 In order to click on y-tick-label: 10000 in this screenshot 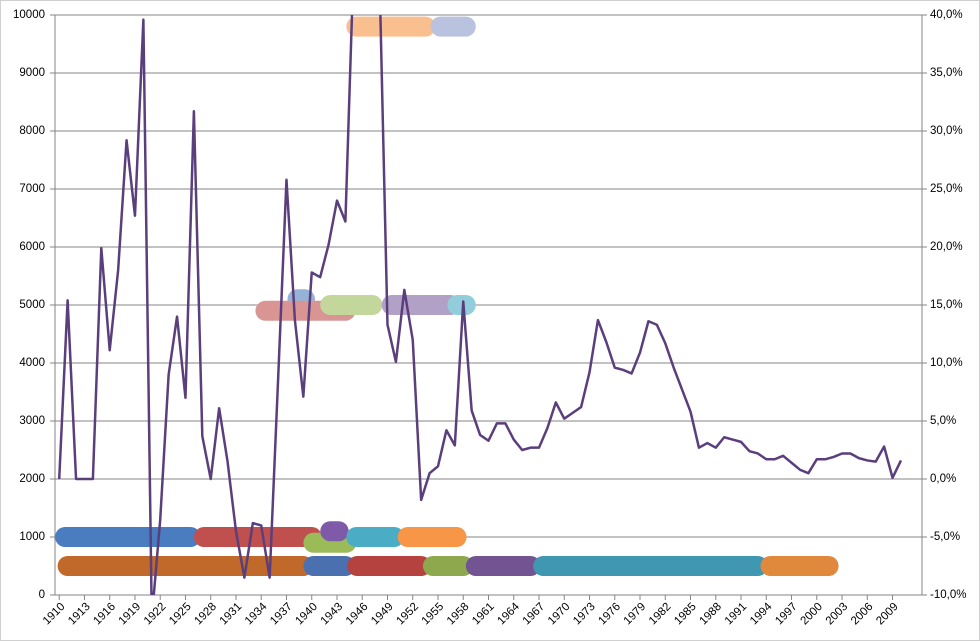, I will do `click(29, 15)`.